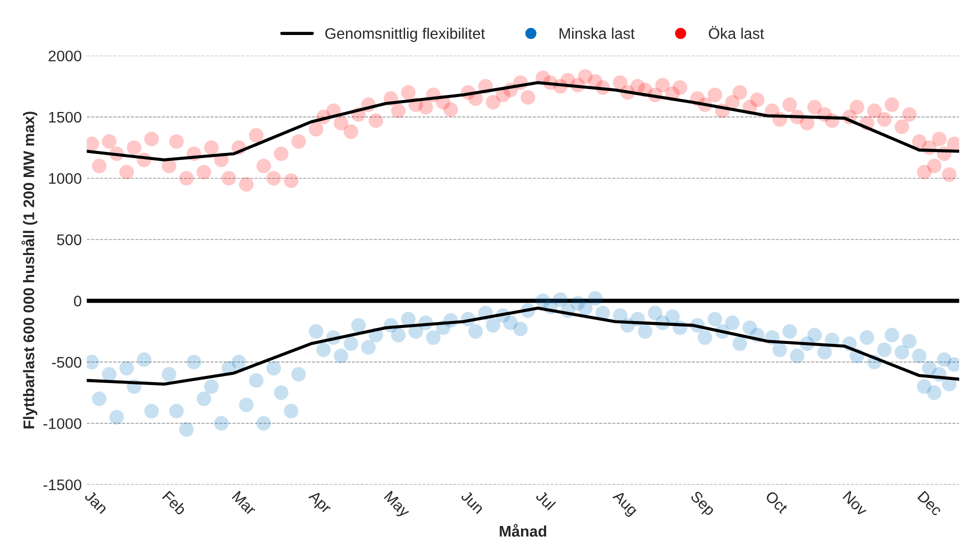 The image size is (964, 557). What do you see at coordinates (244, 503) in the screenshot?
I see `x-tick-label: Mar` at bounding box center [244, 503].